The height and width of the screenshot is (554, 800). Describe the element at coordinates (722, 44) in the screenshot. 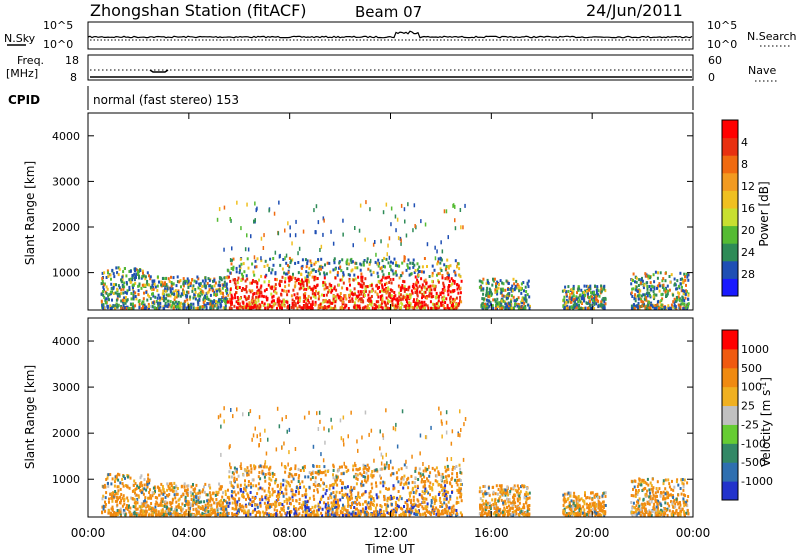

I see `nsearch-tick-bottom: 10^0` at that location.